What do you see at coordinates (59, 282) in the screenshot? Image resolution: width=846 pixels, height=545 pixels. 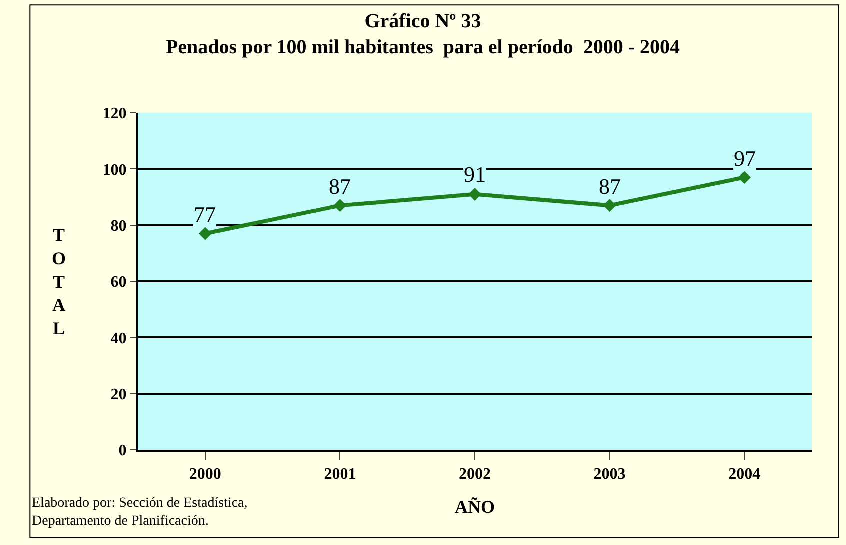 I see `y-axis-title: TOTAL` at bounding box center [59, 282].